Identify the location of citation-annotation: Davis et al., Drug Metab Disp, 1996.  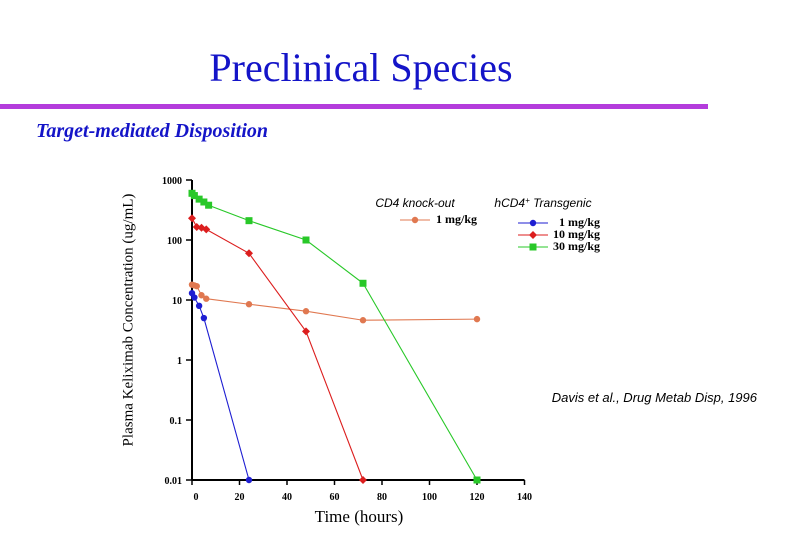
(655, 397).